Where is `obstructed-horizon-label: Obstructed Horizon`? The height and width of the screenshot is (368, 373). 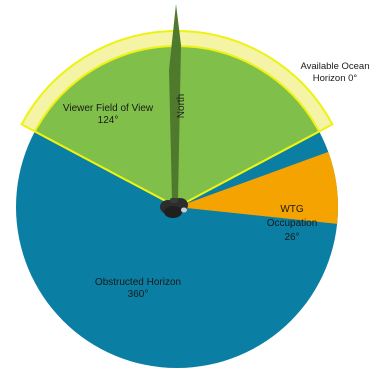 obstructed-horizon-label: Obstructed Horizon is located at coordinates (138, 282).